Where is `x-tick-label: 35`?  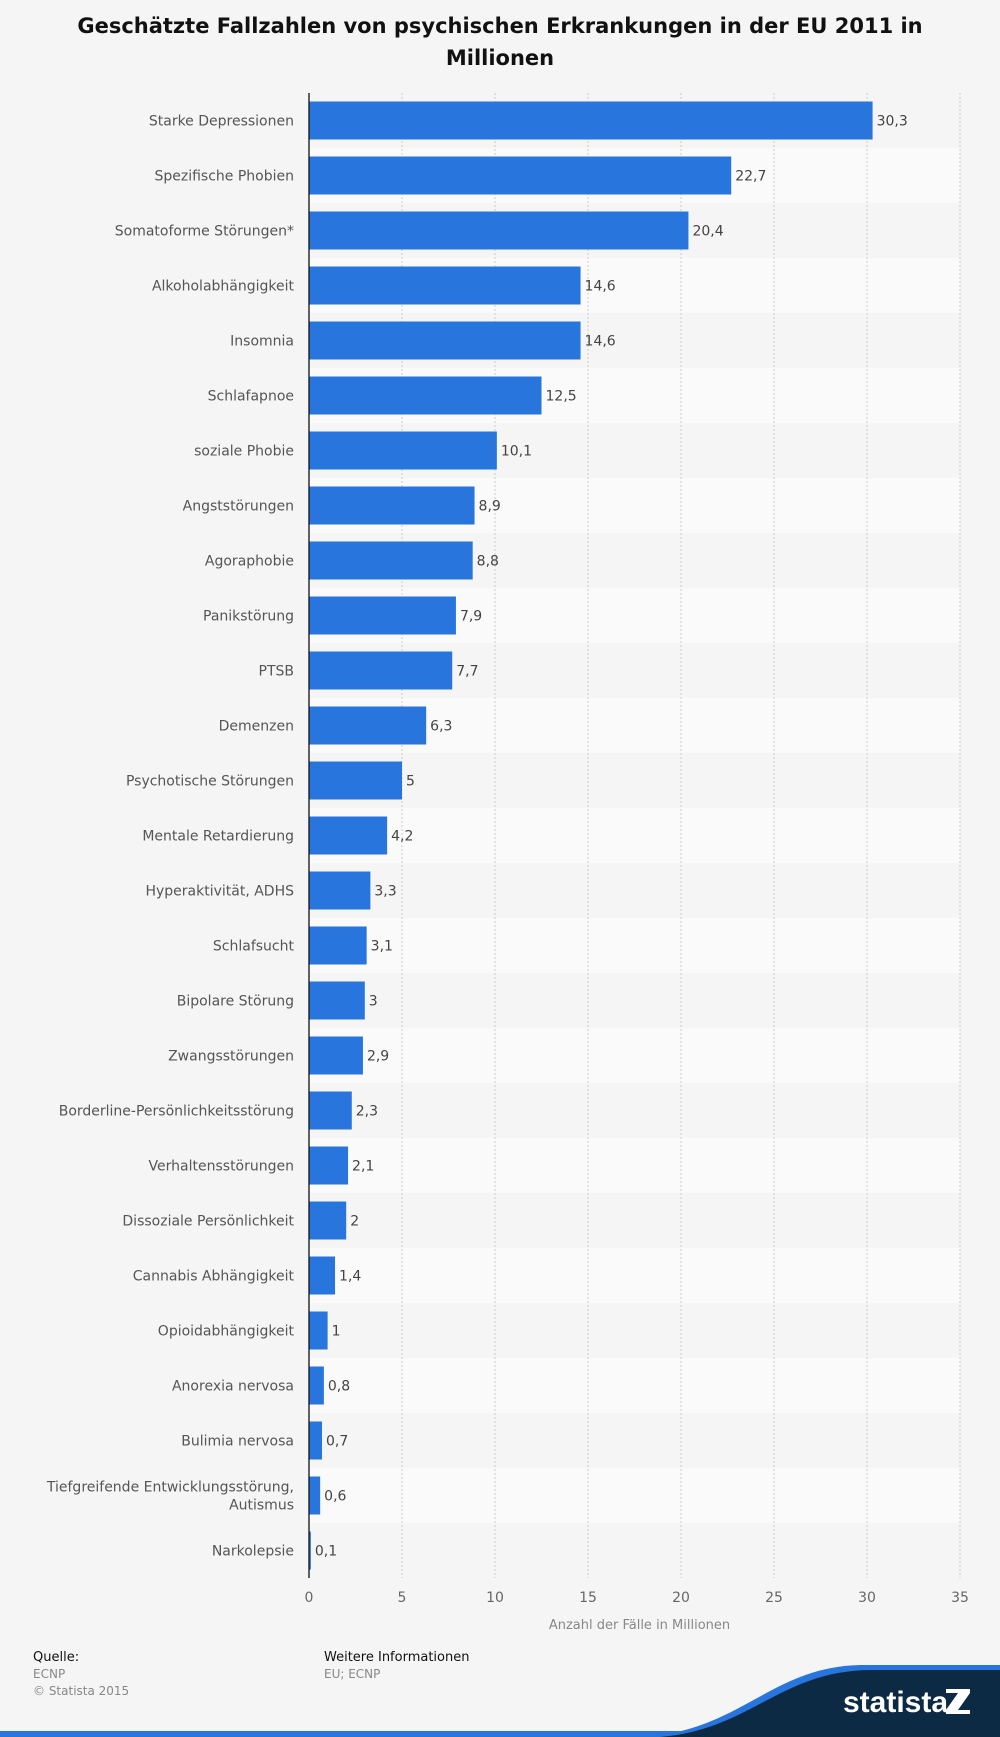
x-tick-label: 35 is located at coordinates (960, 1598).